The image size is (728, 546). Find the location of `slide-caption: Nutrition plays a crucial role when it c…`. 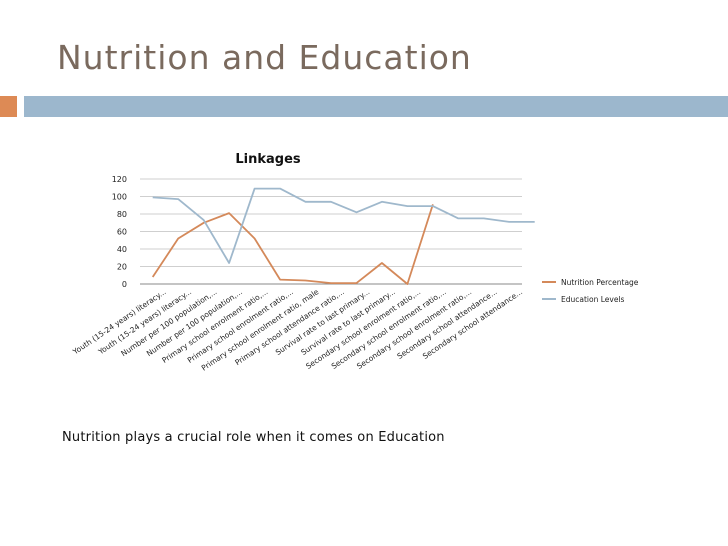

slide-caption: Nutrition plays a crucial role when it c… is located at coordinates (253, 437).